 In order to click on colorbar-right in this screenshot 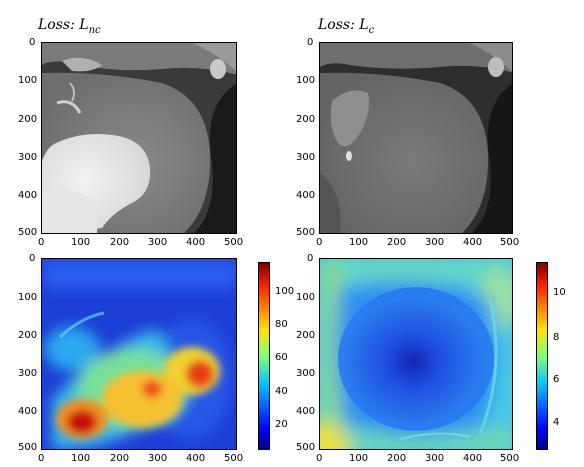, I will do `click(542, 356)`.